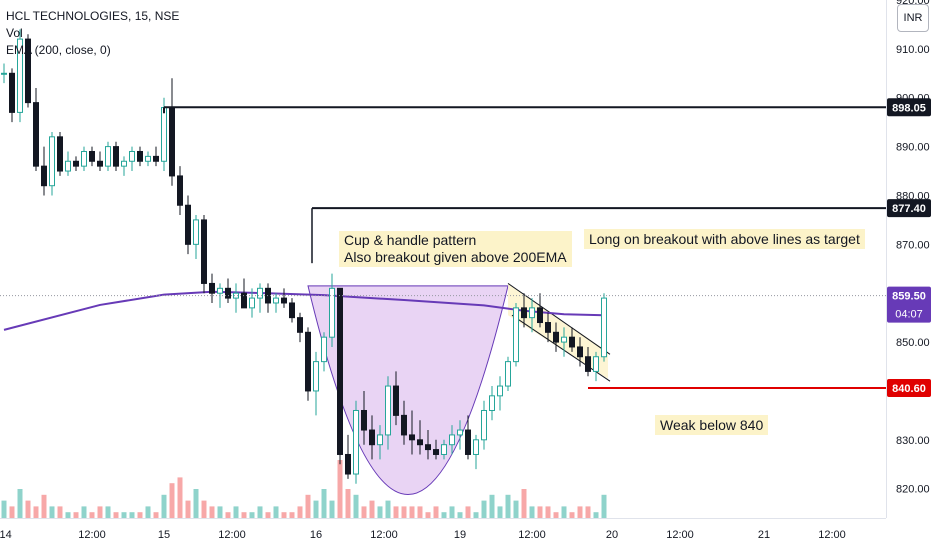 This screenshot has width=932, height=550. What do you see at coordinates (909, 297) in the screenshot?
I see `current-price-label: 859.50` at bounding box center [909, 297].